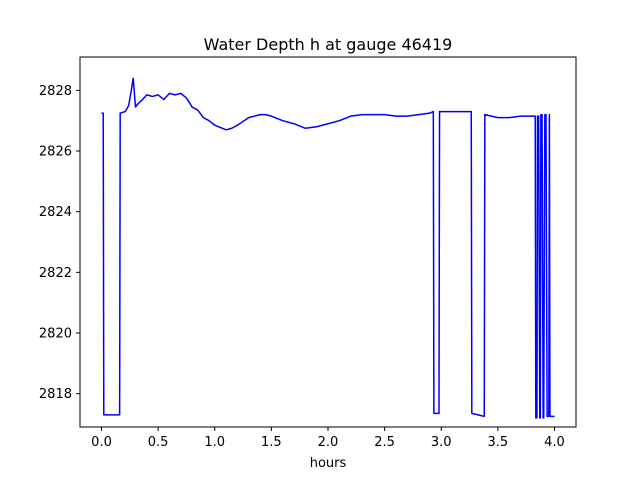 The height and width of the screenshot is (480, 640). Describe the element at coordinates (498, 442) in the screenshot. I see `x-tick-label: 3.5` at that location.